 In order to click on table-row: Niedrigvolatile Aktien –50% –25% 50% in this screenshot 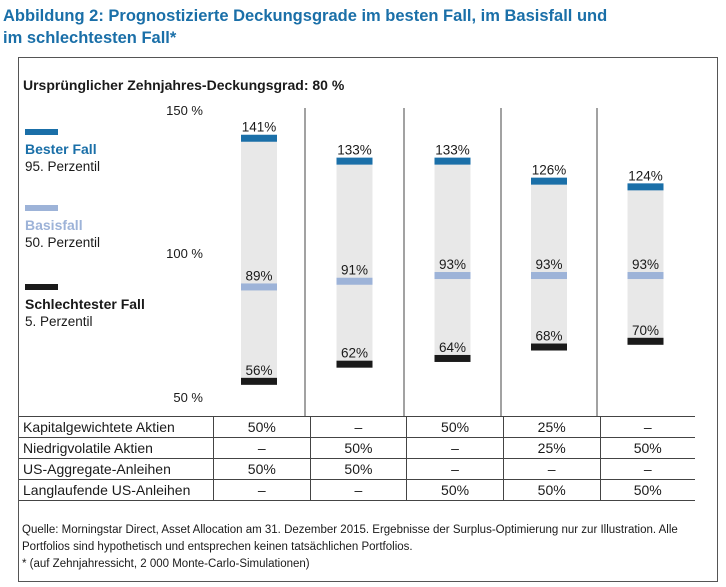, I will do `click(357, 448)`.